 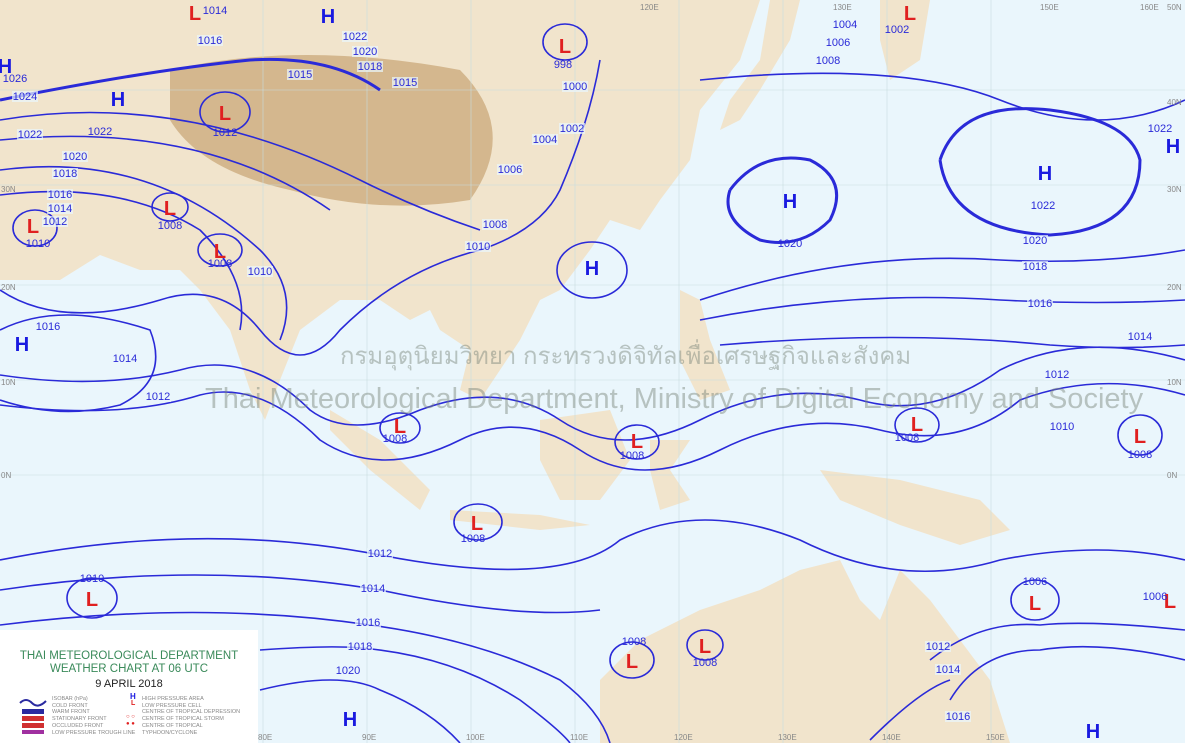 I want to click on center-pressure-value: 998, so click(x=563, y=65).